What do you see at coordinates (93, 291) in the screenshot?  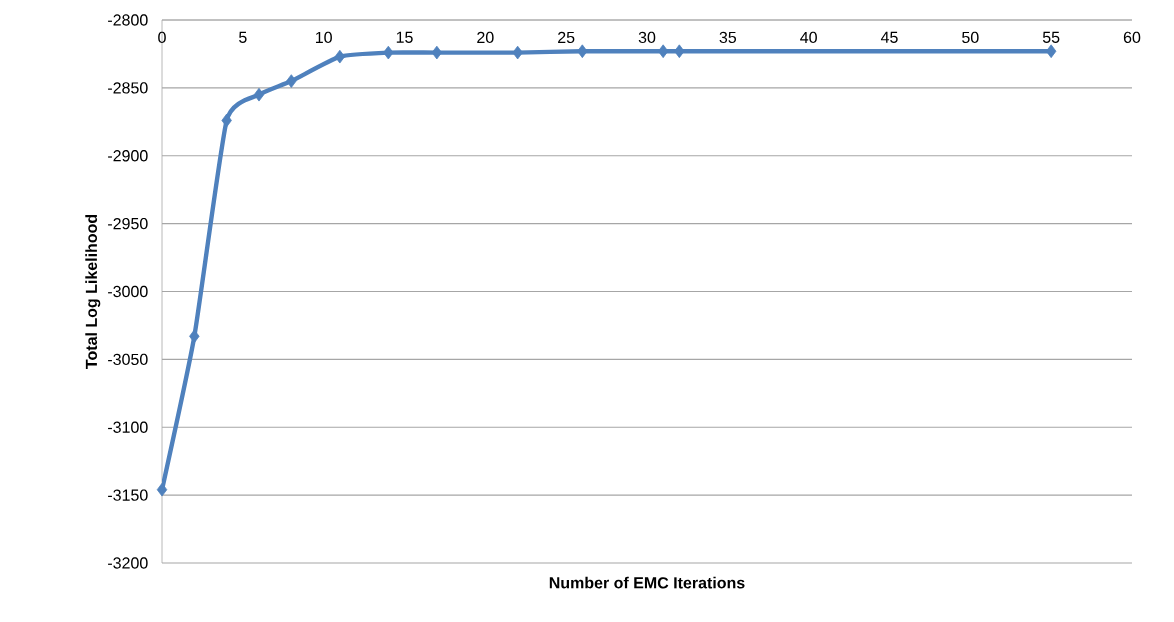 I see `y-axis-title: Total Log Likelihood` at bounding box center [93, 291].